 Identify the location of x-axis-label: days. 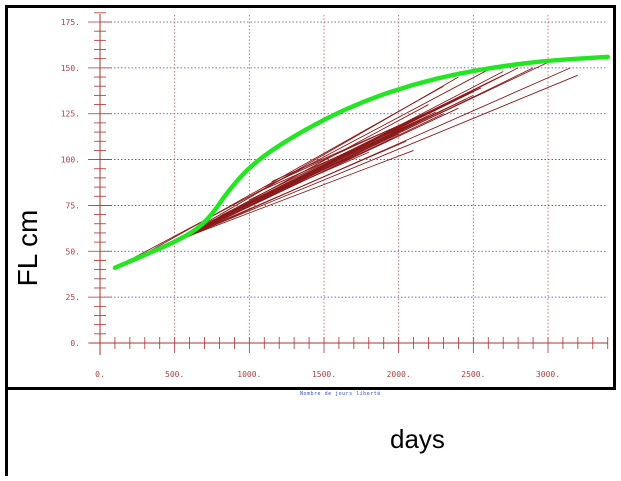
(417, 439).